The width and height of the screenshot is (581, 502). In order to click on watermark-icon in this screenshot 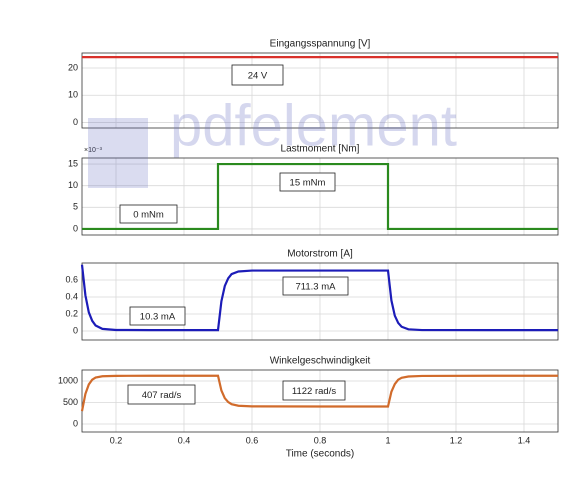, I will do `click(118, 153)`.